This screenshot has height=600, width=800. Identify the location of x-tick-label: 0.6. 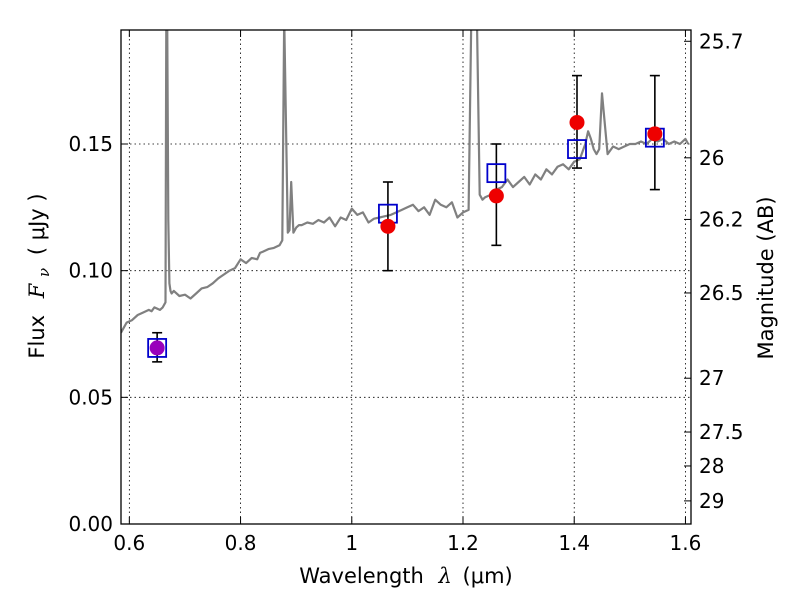
(129, 543).